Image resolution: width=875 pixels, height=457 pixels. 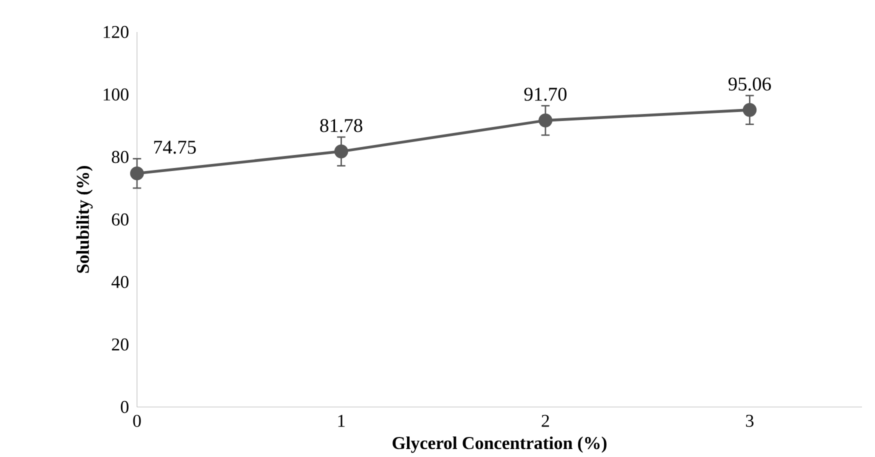 I want to click on y-tick-label: 80, so click(x=120, y=157).